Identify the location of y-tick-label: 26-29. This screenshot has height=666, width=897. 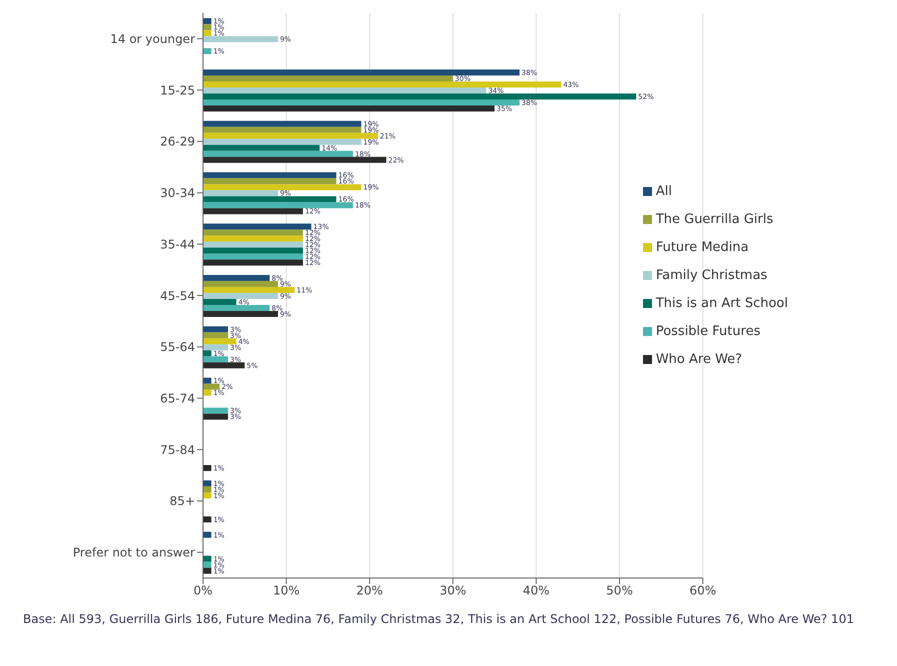
(177, 141).